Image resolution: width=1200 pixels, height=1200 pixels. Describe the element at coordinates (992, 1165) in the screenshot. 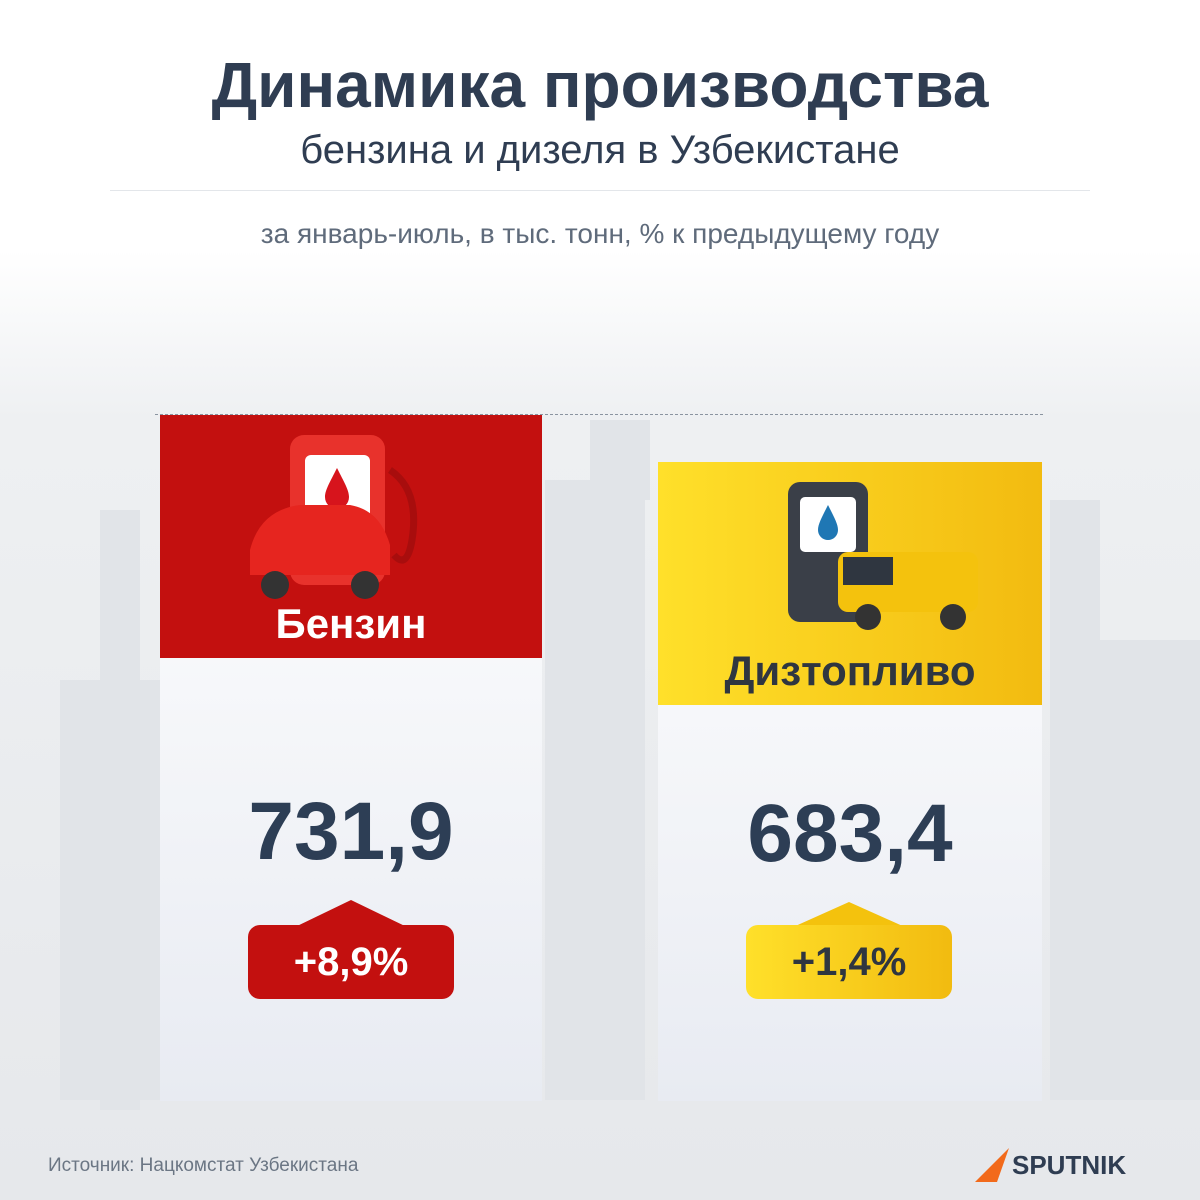

I see `logo-icon` at that location.